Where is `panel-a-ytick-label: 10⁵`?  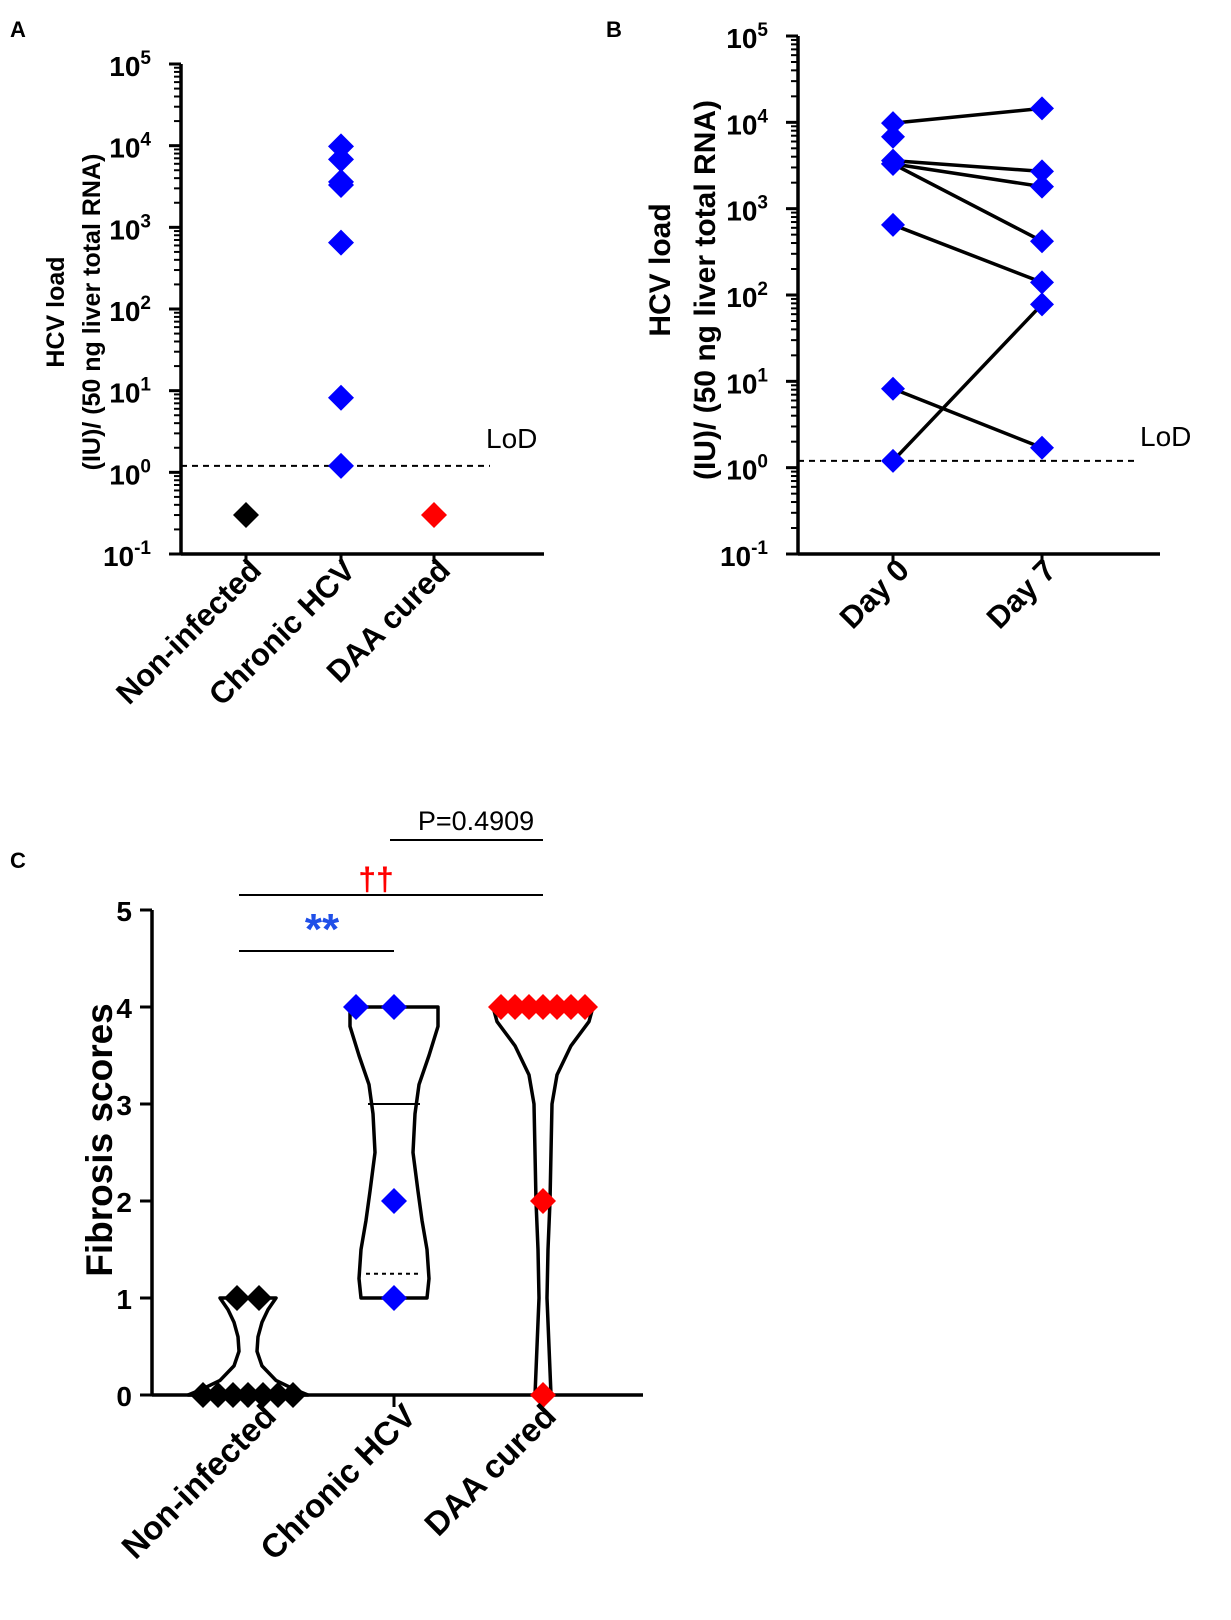
panel-a-ytick-label: 10⁵ is located at coordinates (130, 65).